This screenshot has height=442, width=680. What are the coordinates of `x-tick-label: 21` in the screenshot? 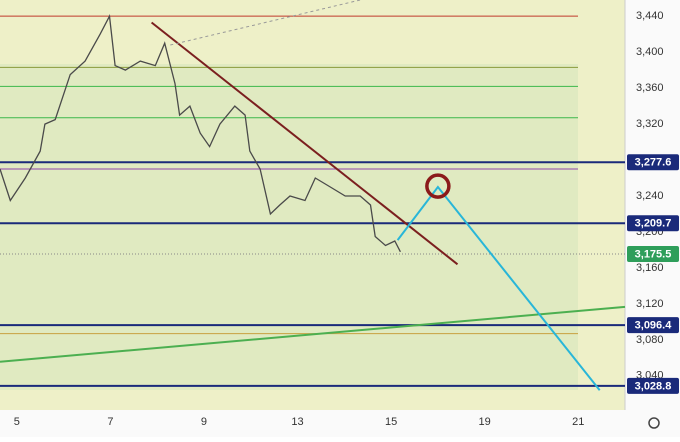 It's located at (578, 422).